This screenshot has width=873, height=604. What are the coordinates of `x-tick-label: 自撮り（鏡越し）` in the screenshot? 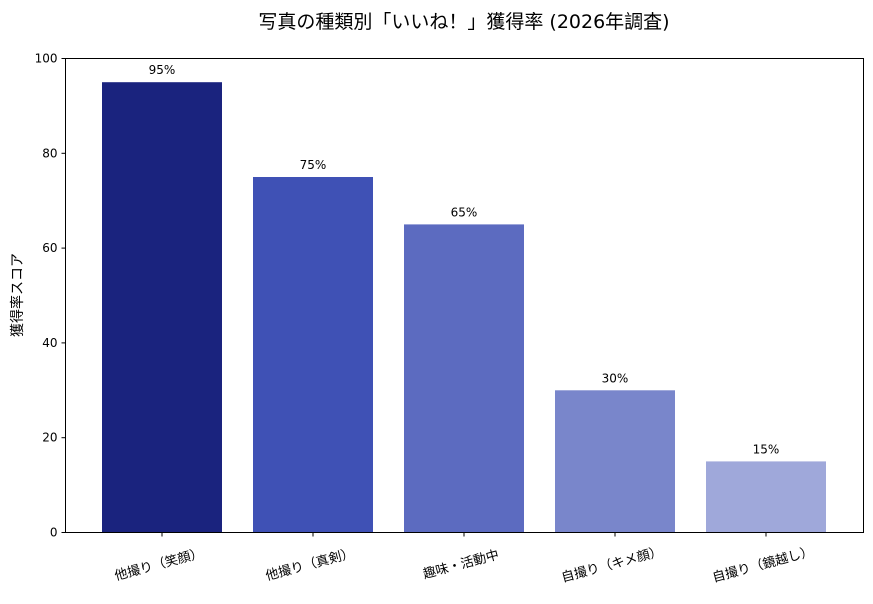 It's located at (763, 564).